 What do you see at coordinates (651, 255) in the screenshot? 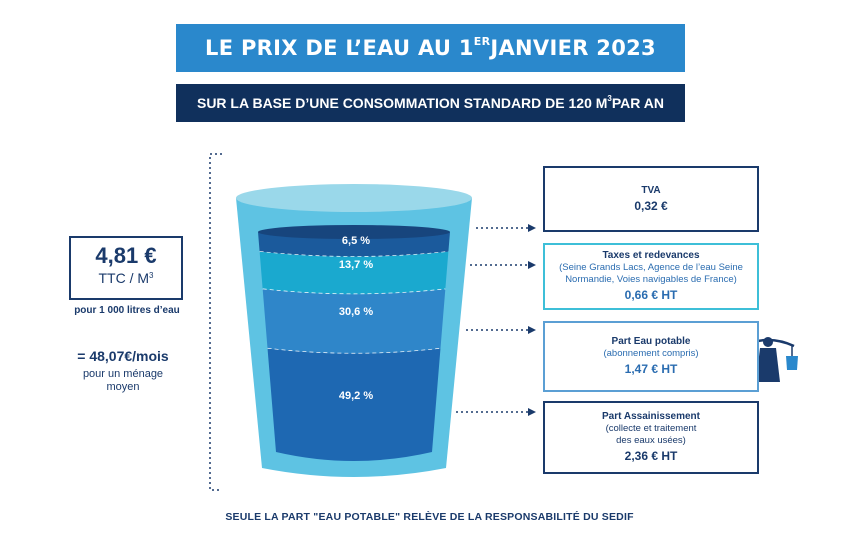
I see `taxes-title: Taxes et redevances` at bounding box center [651, 255].